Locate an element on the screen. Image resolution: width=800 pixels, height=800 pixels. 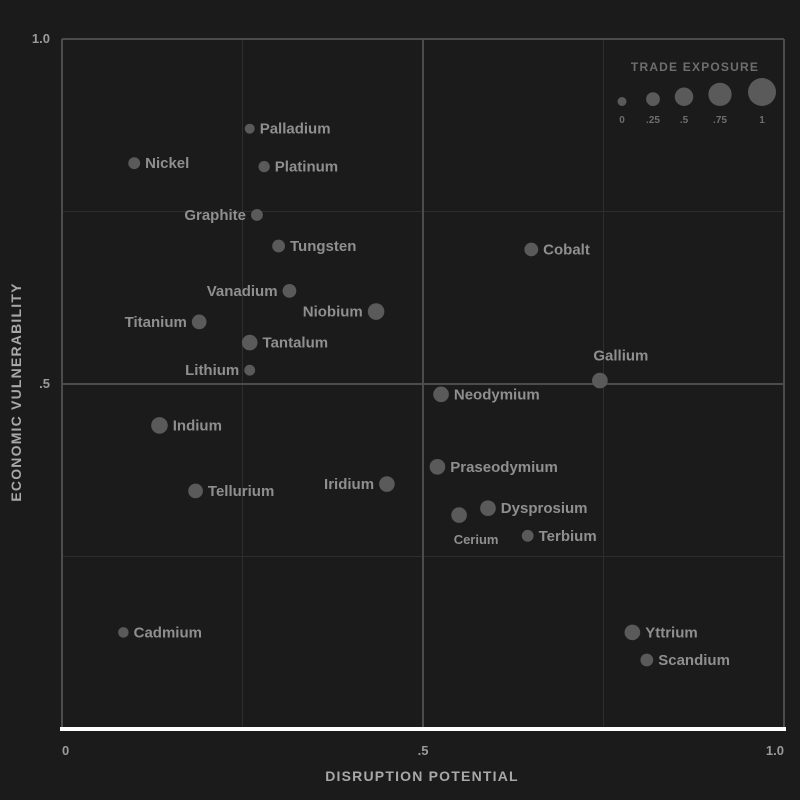
data-point-yttrium: Yttrium is located at coordinates (661, 632).